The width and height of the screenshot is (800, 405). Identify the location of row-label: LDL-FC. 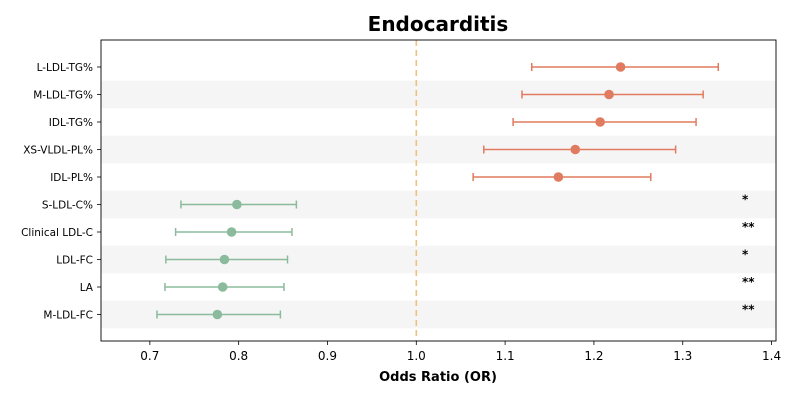
(74, 261).